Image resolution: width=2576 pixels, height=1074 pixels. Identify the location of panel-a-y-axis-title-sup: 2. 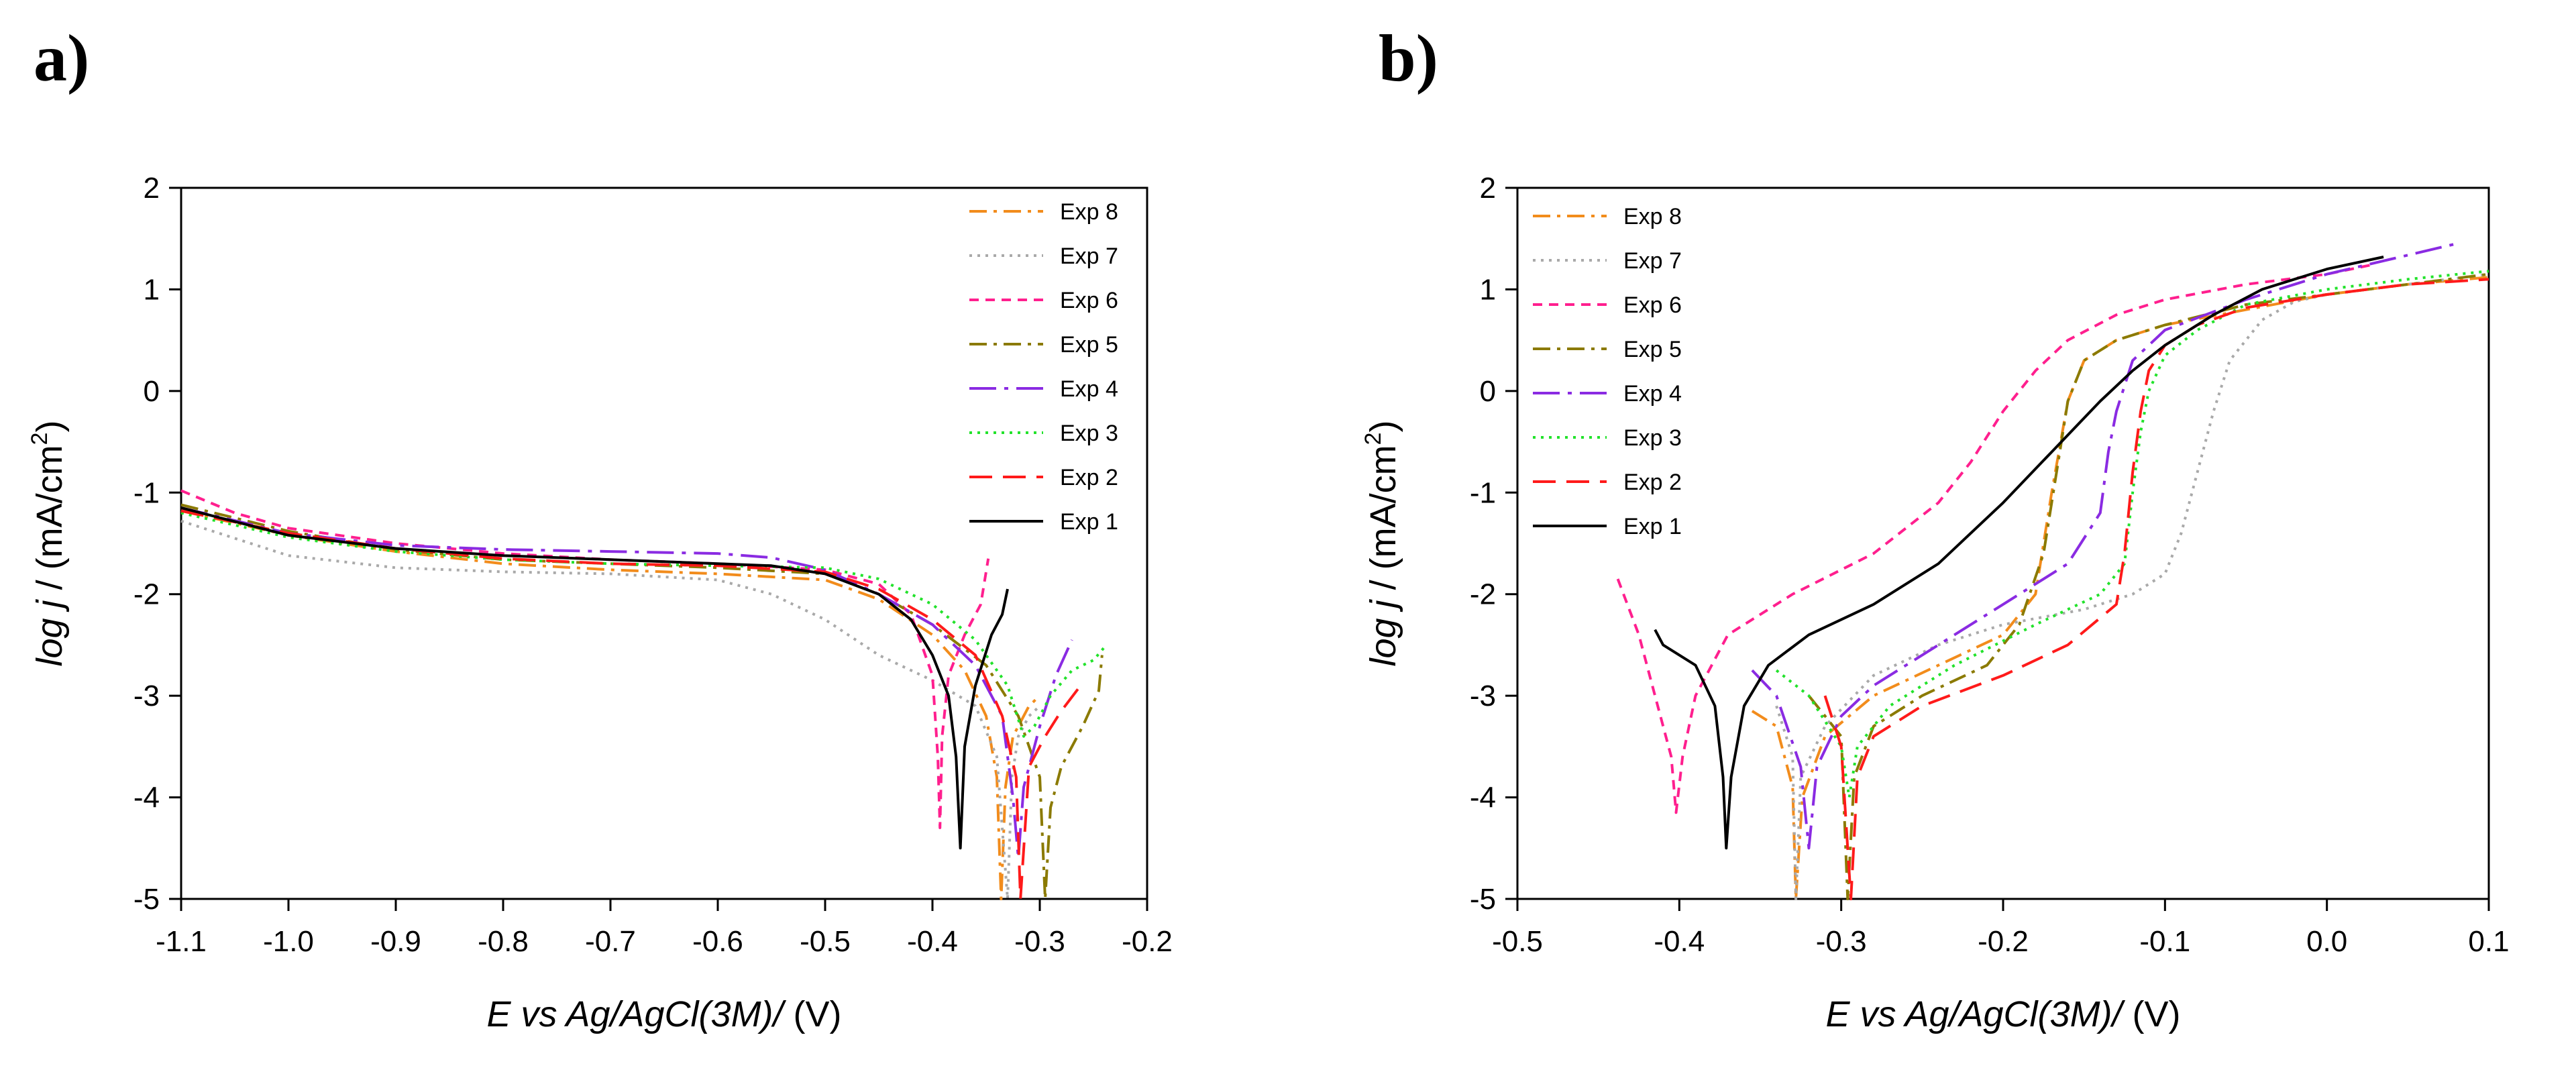
(39, 439).